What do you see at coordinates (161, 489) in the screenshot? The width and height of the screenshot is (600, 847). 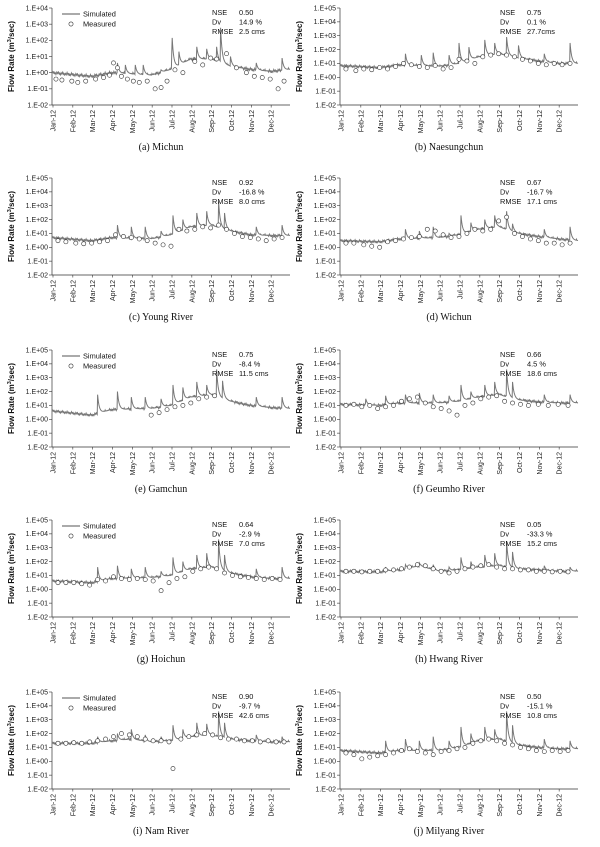 I see `chart-caption: (e) Gamchun` at bounding box center [161, 489].